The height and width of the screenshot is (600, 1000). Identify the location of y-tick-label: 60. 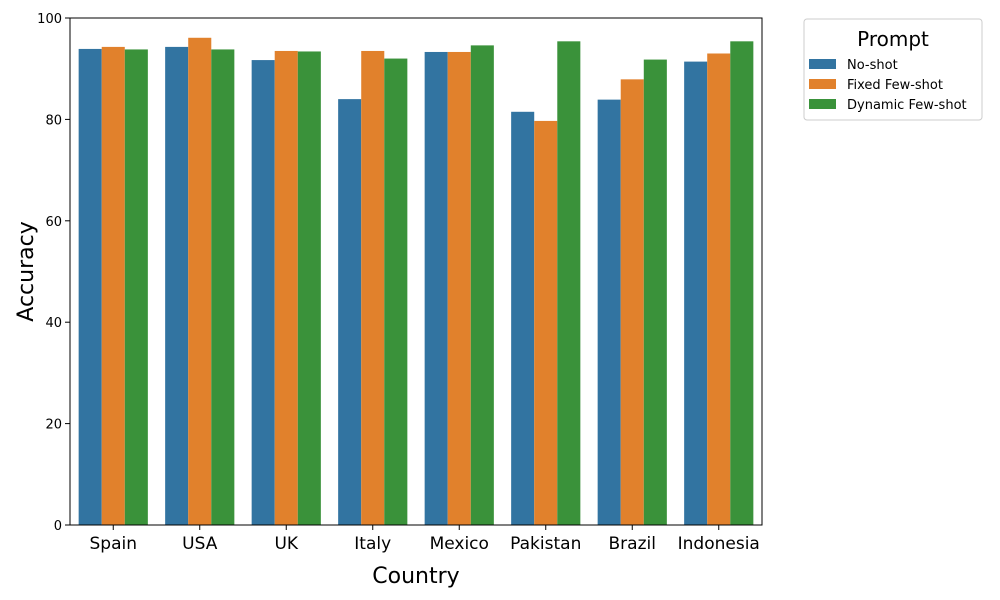
(53, 222).